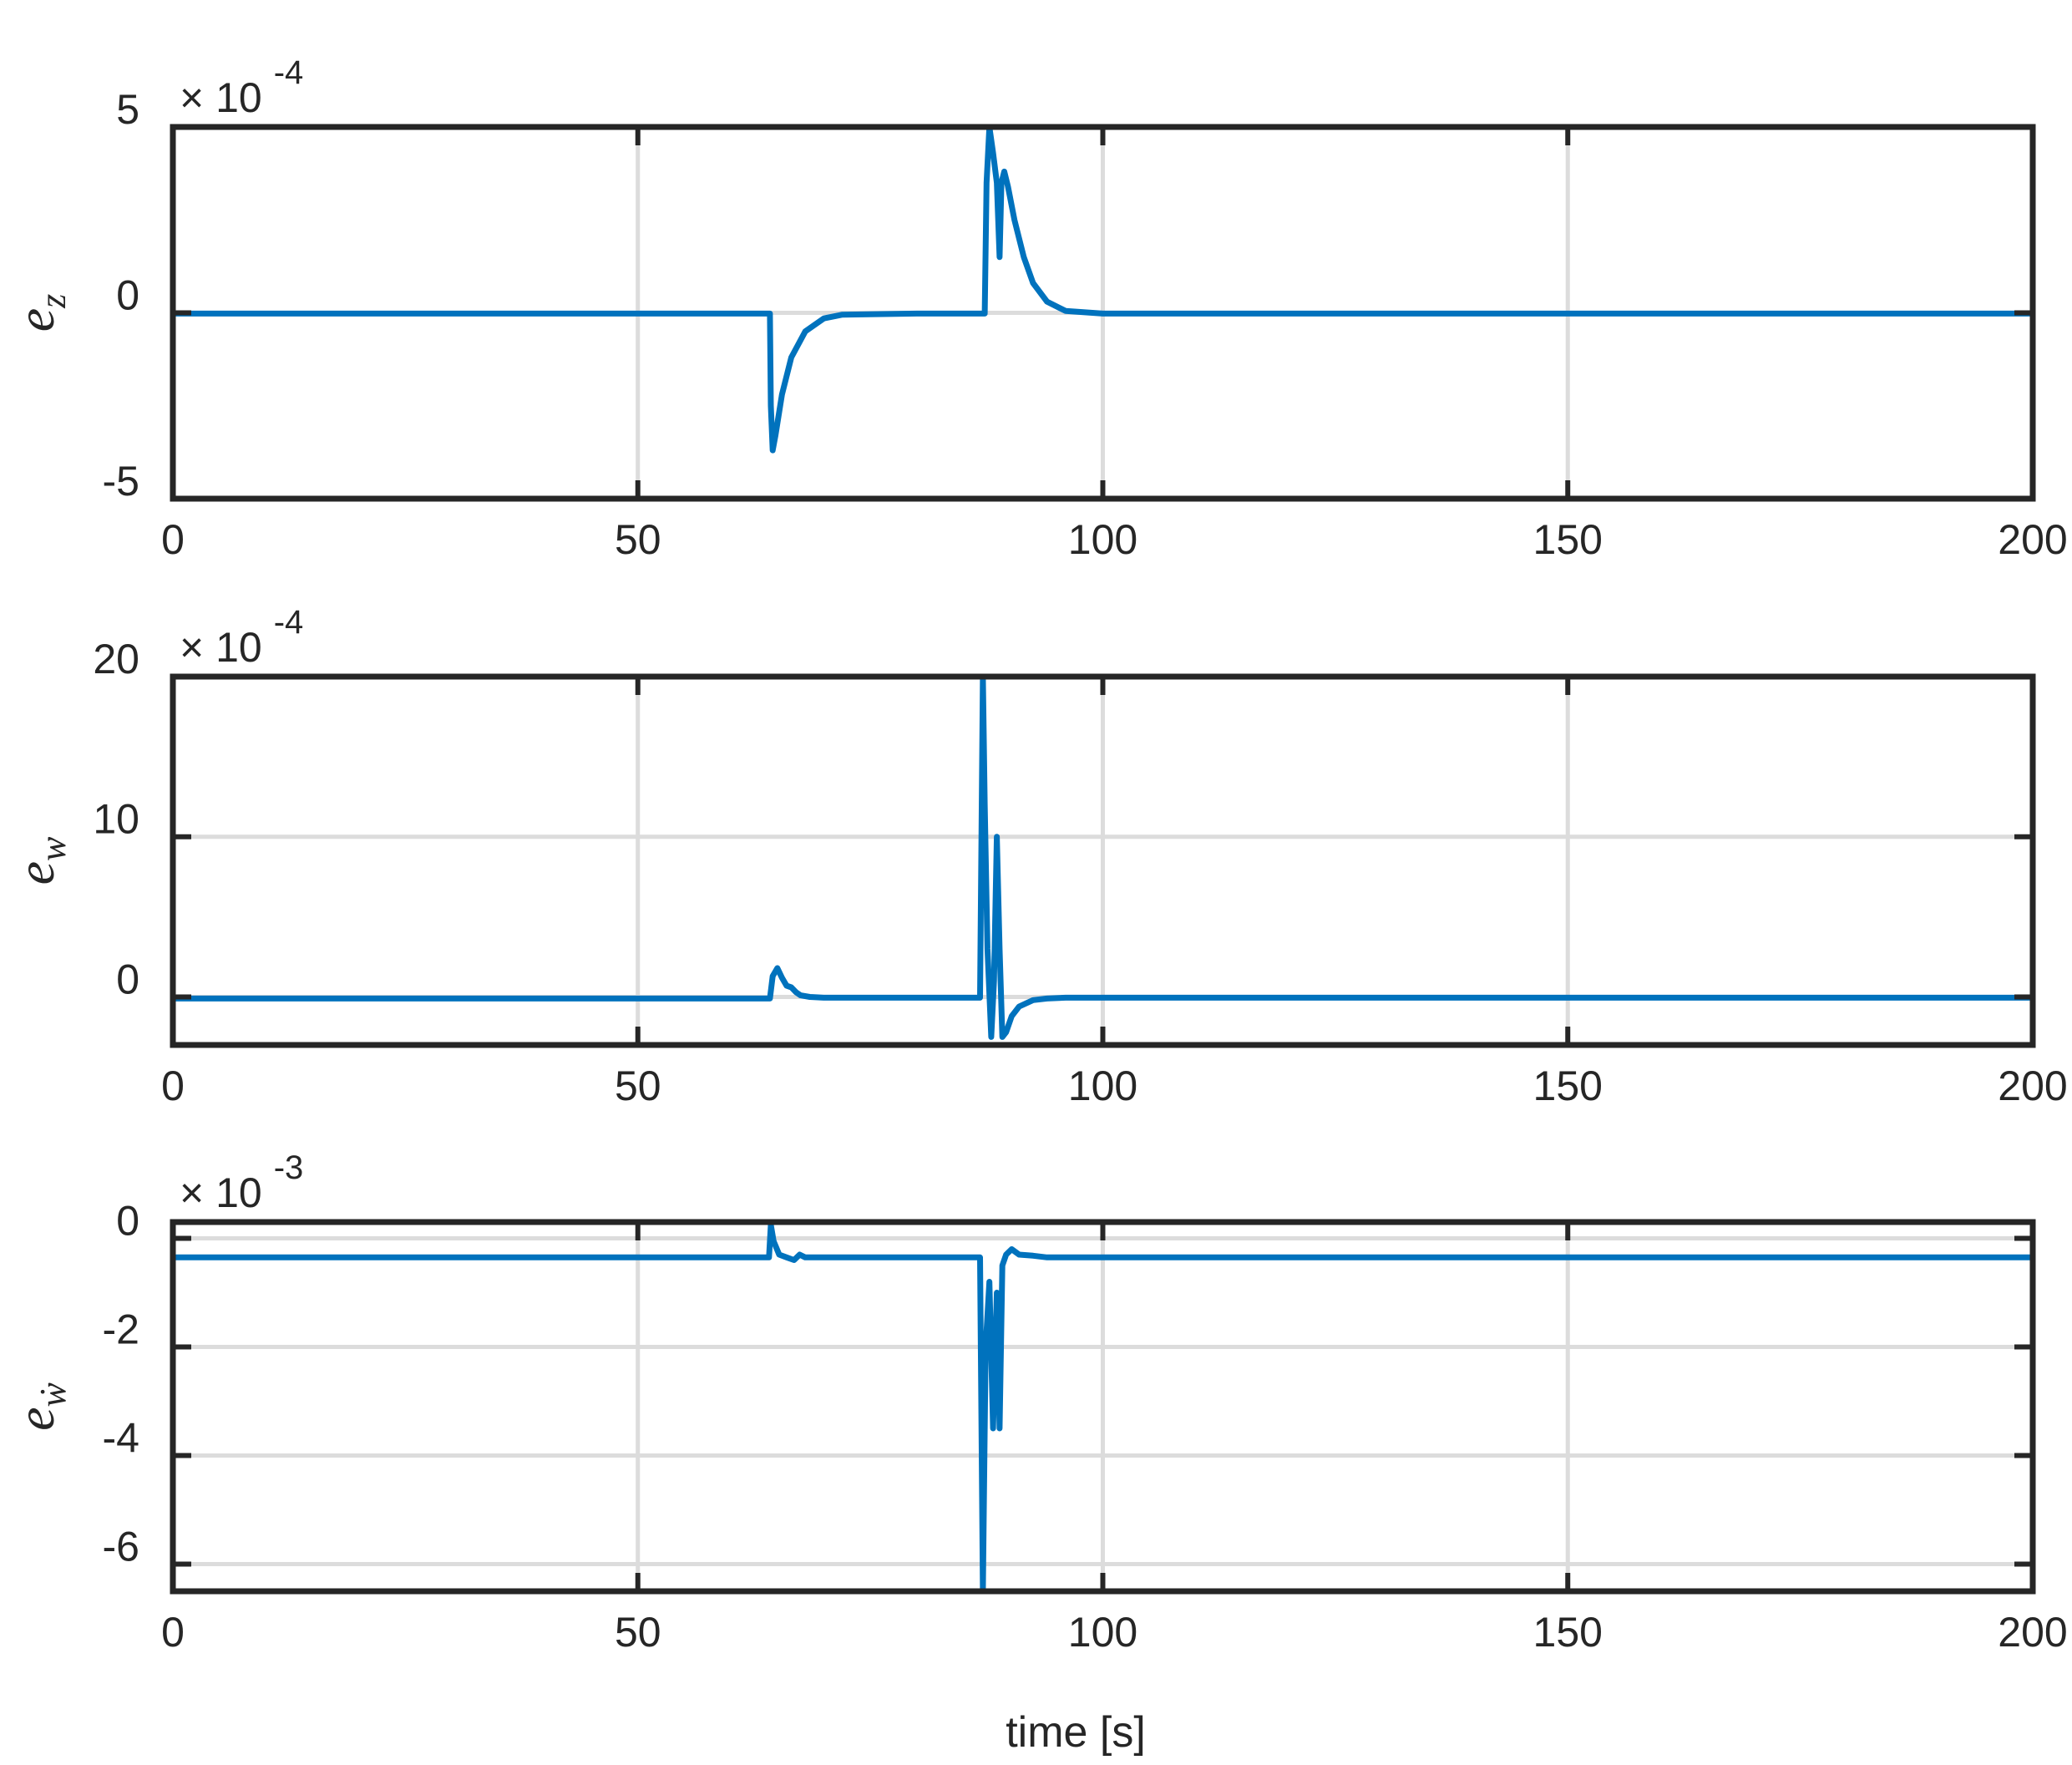 The height and width of the screenshot is (1765, 2072). Describe the element at coordinates (121, 1438) in the screenshot. I see `y-tick-label: -4` at that location.